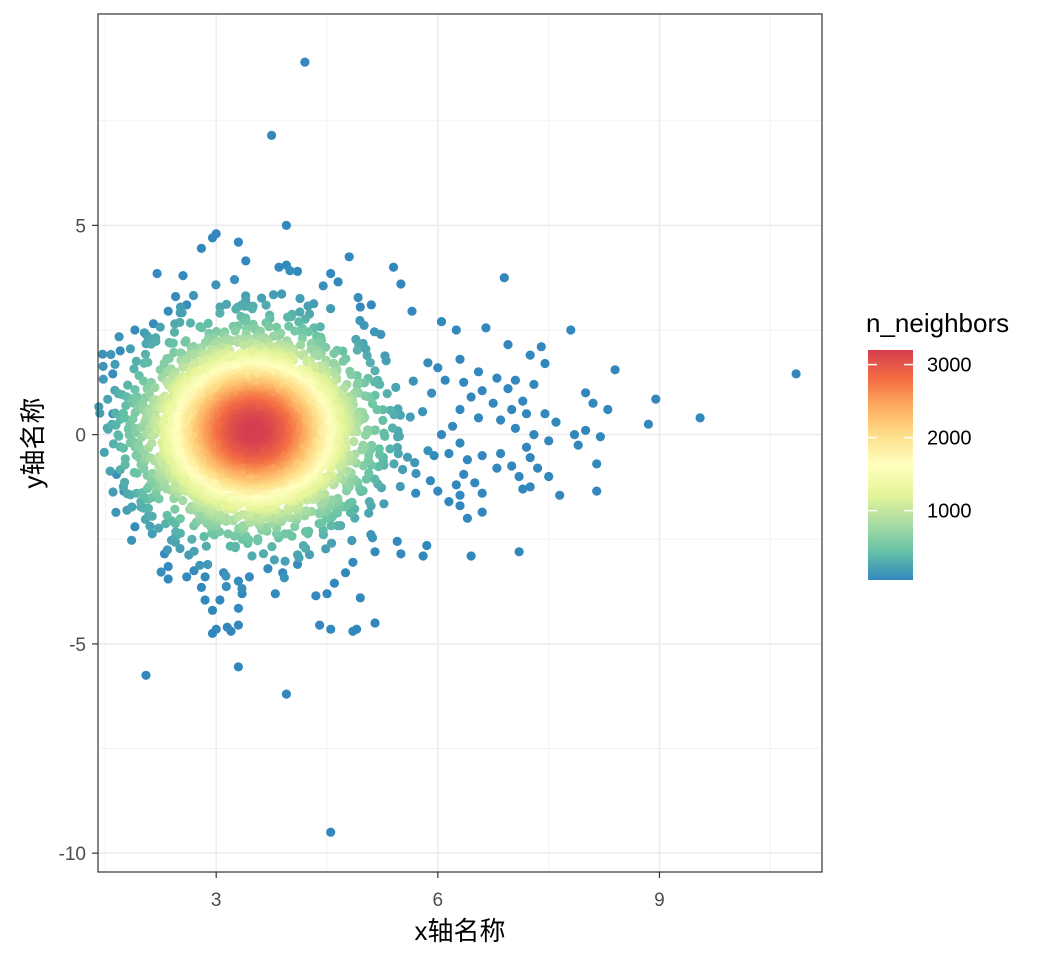  I want to click on colorbar-tick-label: 2000, so click(949, 439).